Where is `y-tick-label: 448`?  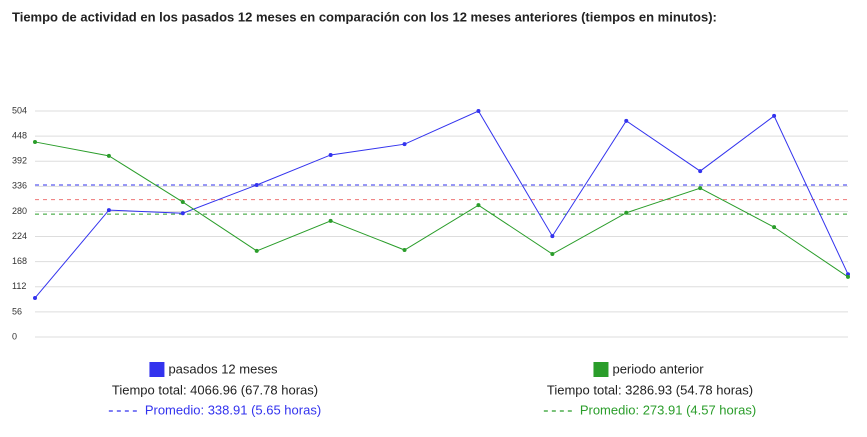 y-tick-label: 448 is located at coordinates (19, 135).